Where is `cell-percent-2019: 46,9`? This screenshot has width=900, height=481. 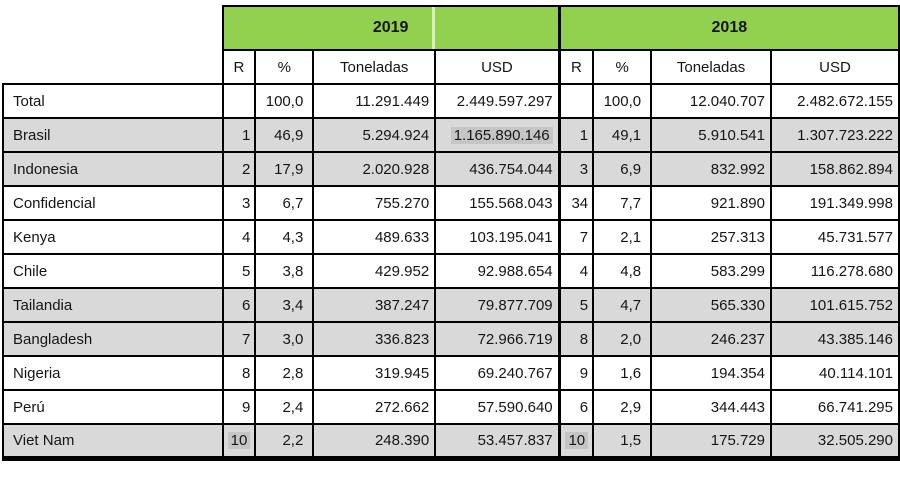 cell-percent-2019: 46,9 is located at coordinates (284, 135).